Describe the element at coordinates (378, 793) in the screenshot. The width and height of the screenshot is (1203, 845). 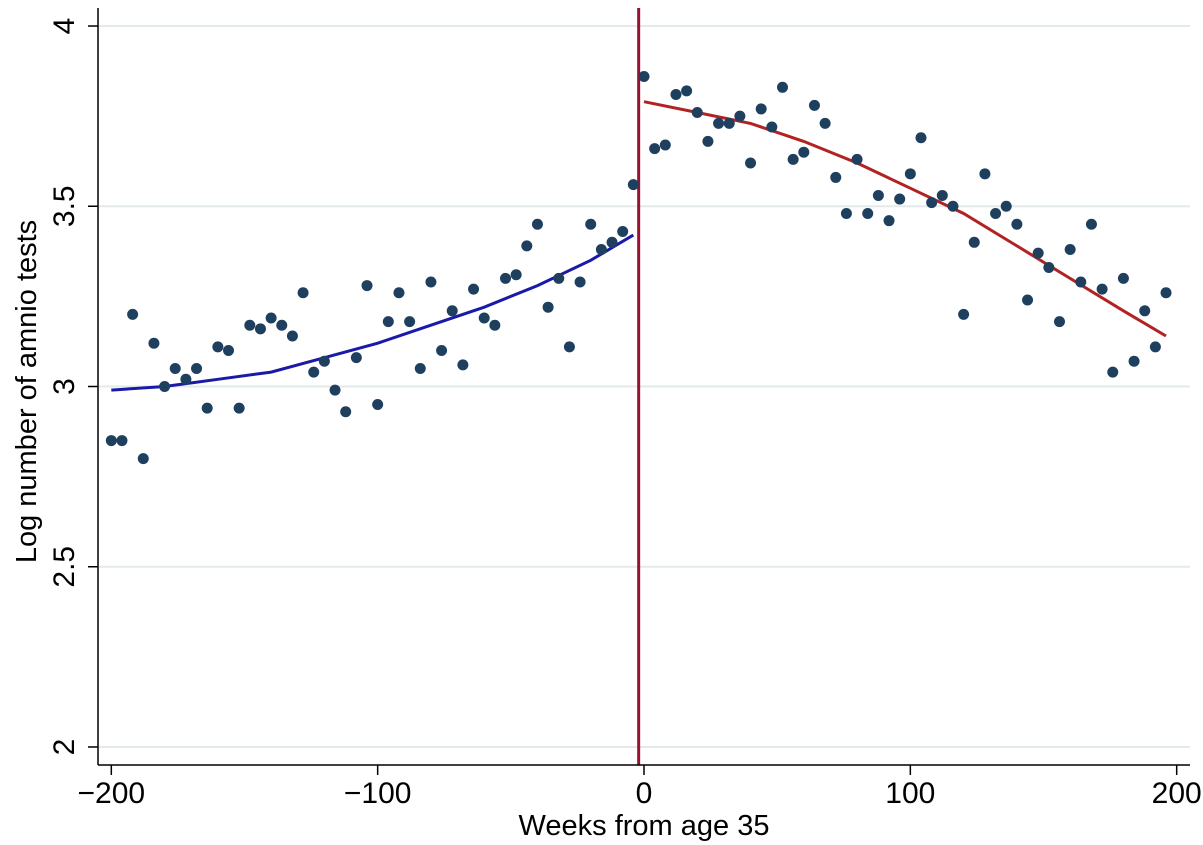
I see `x-tick-label: −100` at that location.